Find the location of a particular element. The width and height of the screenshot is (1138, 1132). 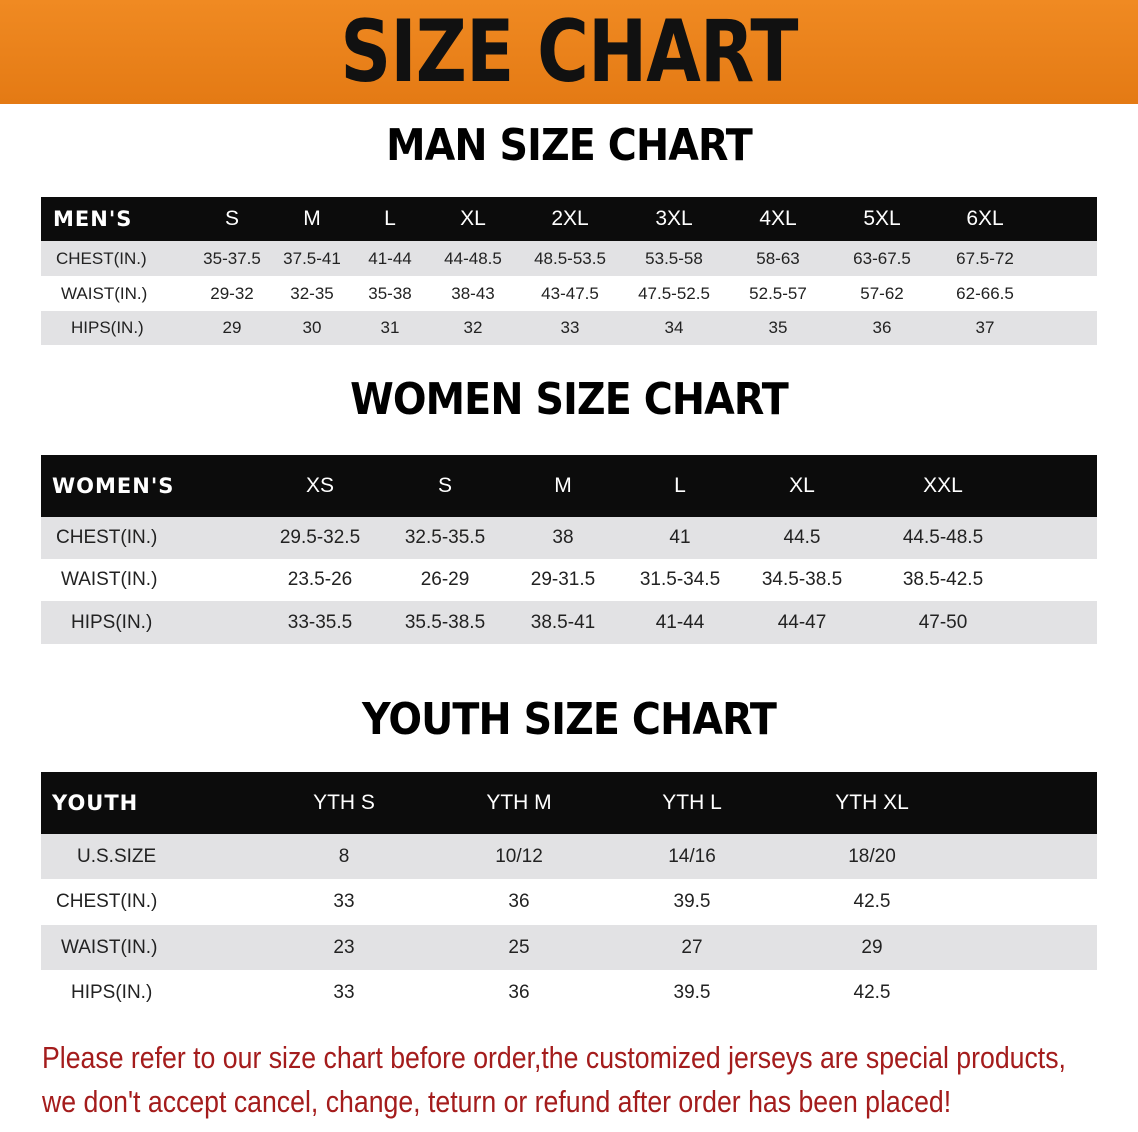

table-cell: 52.5-57 is located at coordinates (778, 293).